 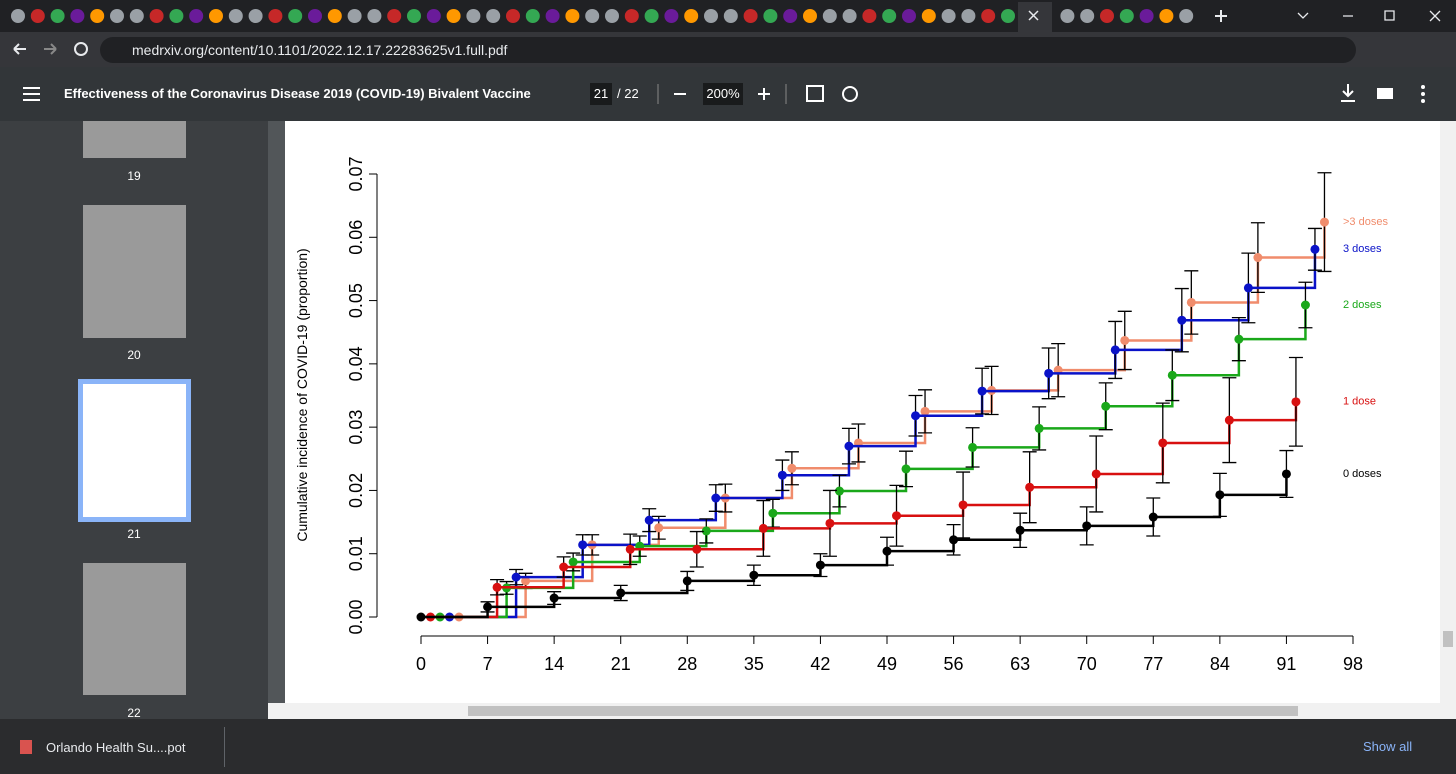 I want to click on page-input: 21, so click(x=601, y=94).